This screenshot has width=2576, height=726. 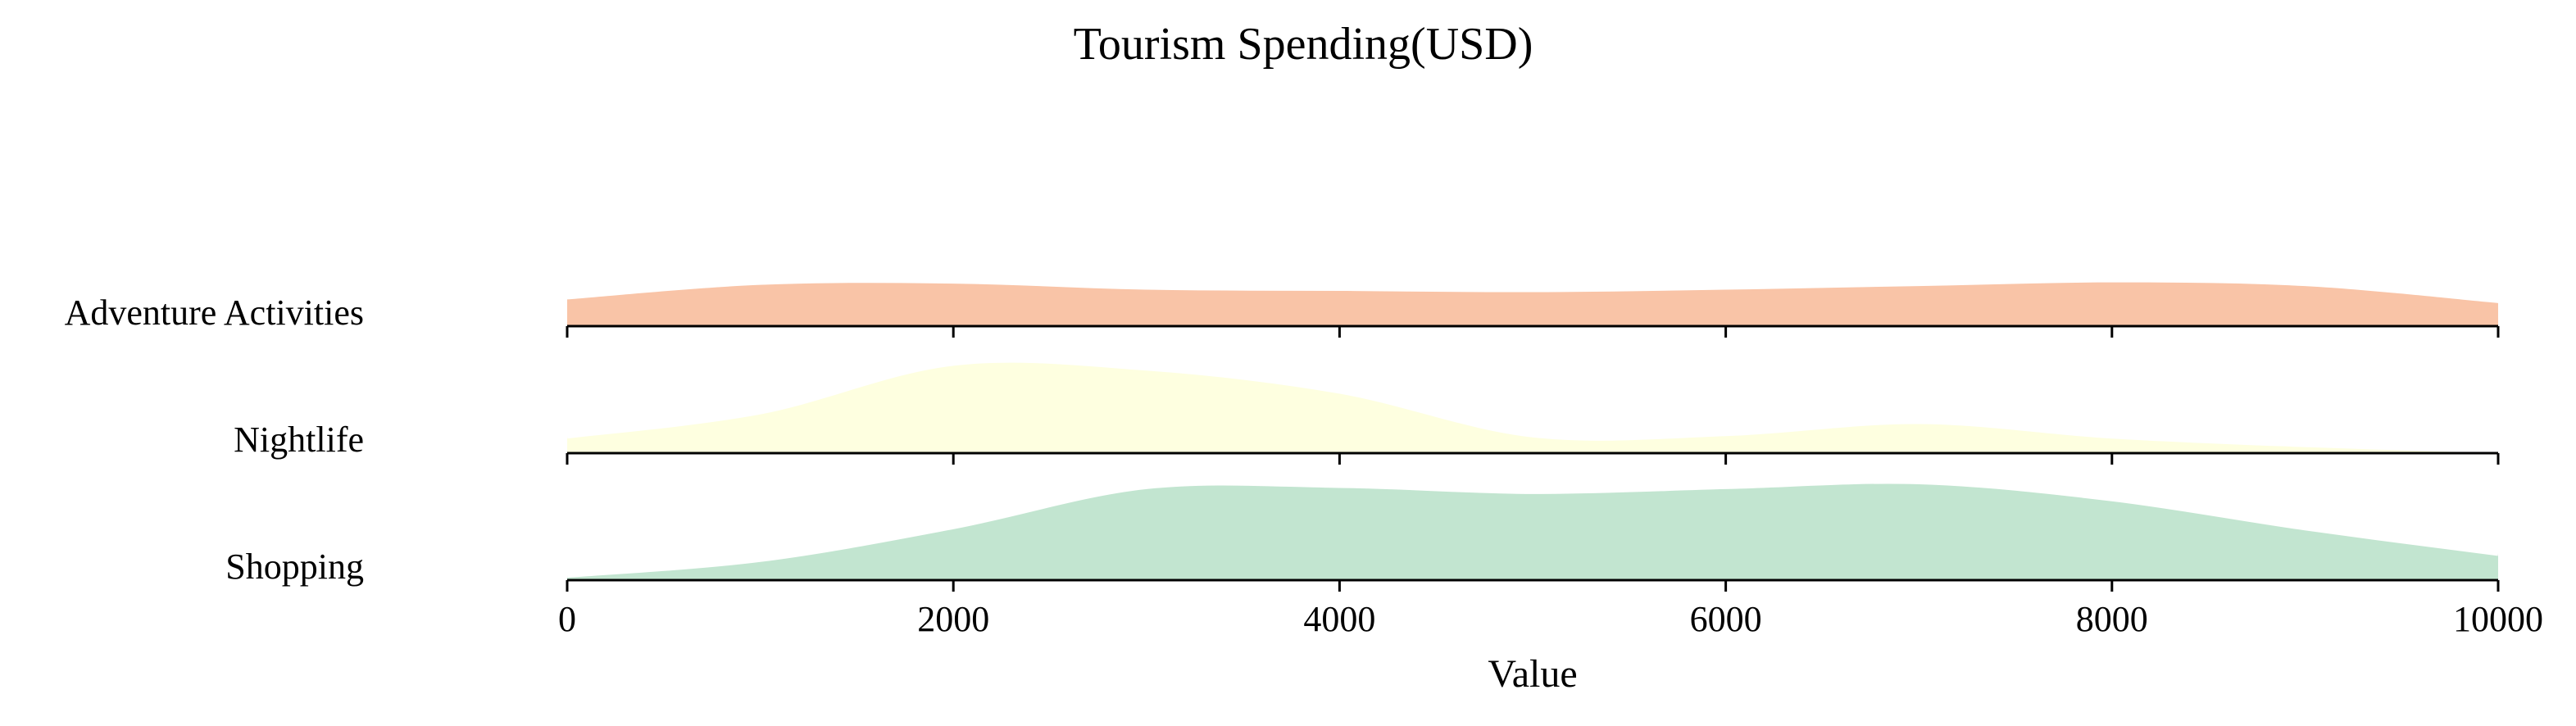 I want to click on x-tick-label: 4000, so click(x=1339, y=619).